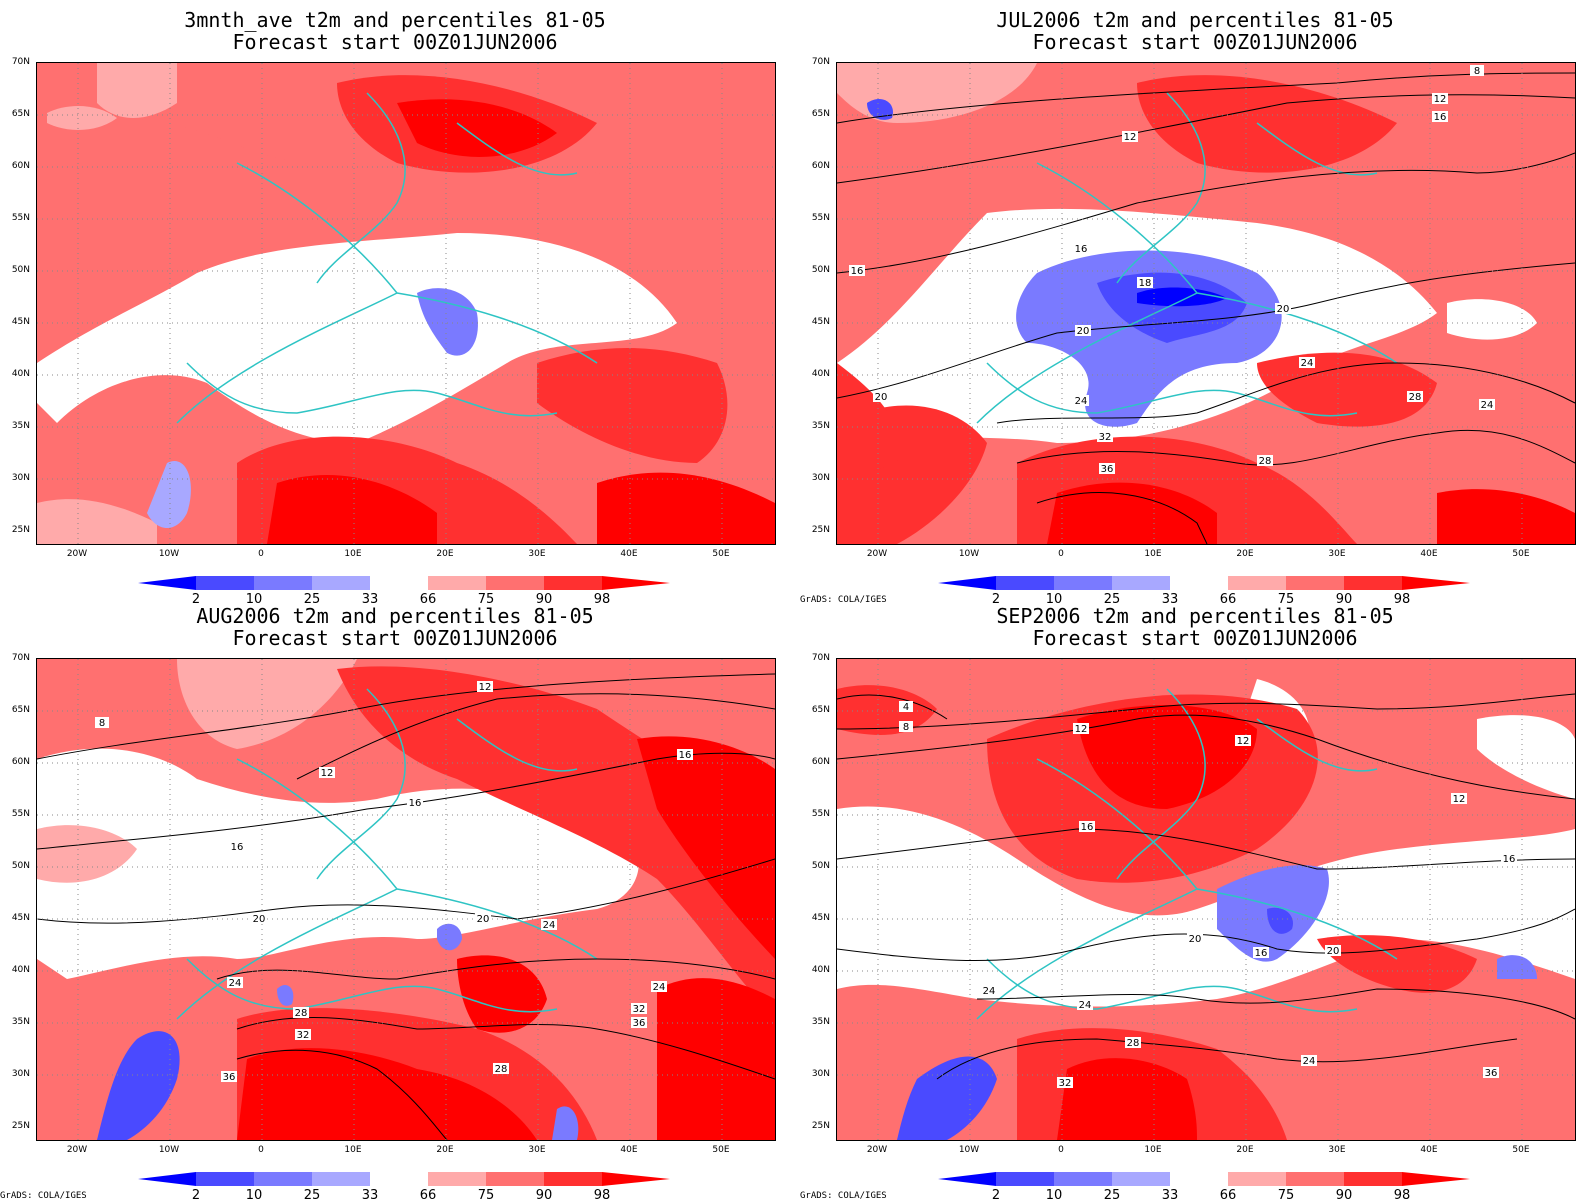 The height and width of the screenshot is (1203, 1596). I want to click on lon-label: 10W, so click(169, 1150).